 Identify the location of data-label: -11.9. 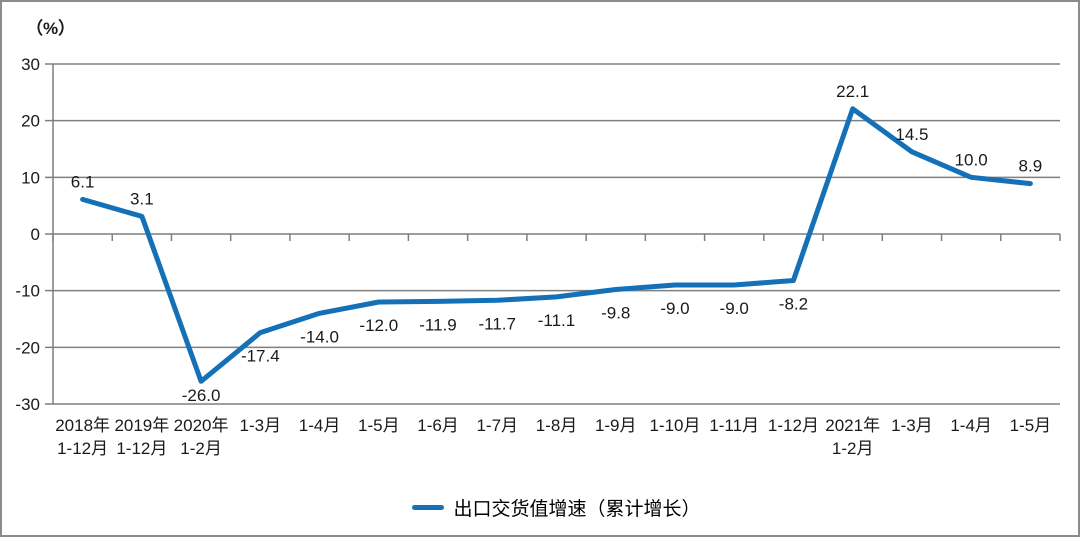
(438, 324).